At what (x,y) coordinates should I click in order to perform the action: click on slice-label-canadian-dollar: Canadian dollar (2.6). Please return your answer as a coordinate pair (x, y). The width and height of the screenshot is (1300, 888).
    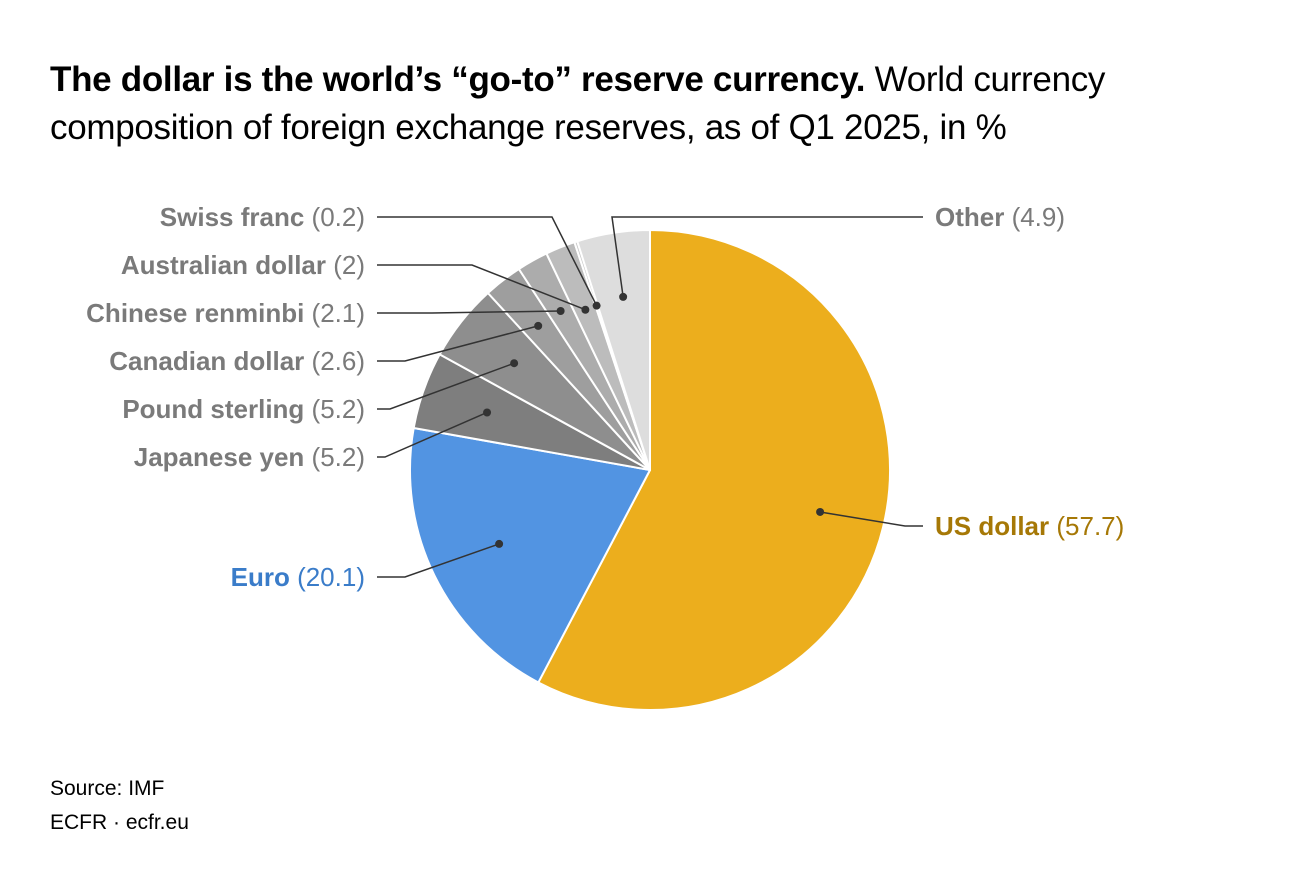
    Looking at the image, I should click on (237, 361).